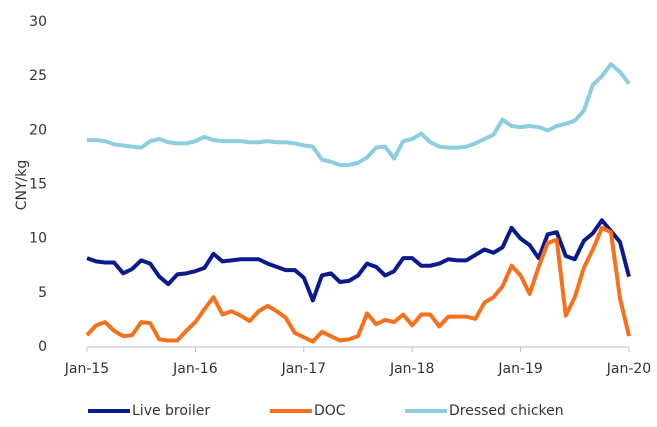  What do you see at coordinates (506, 411) in the screenshot?
I see `legend-label: Dressed chicken` at bounding box center [506, 411].